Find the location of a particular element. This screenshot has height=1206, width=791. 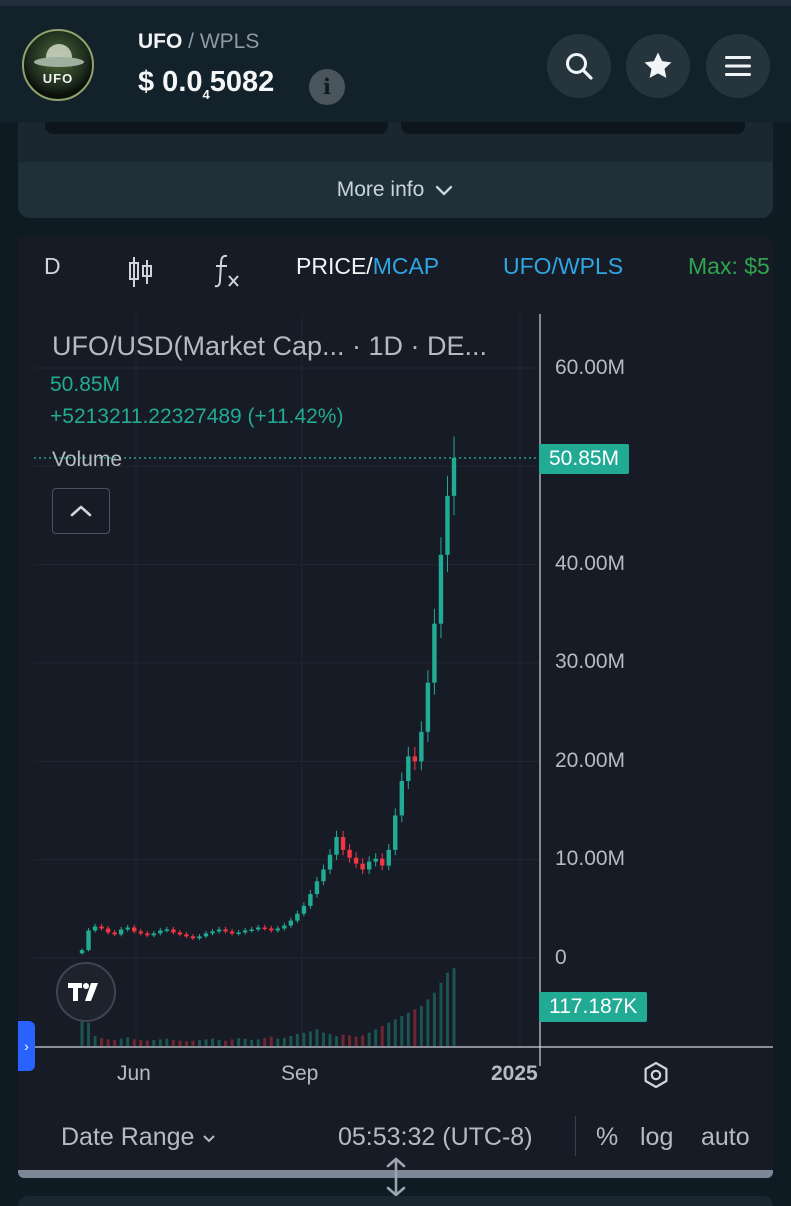

indicators-icon is located at coordinates (227, 271).